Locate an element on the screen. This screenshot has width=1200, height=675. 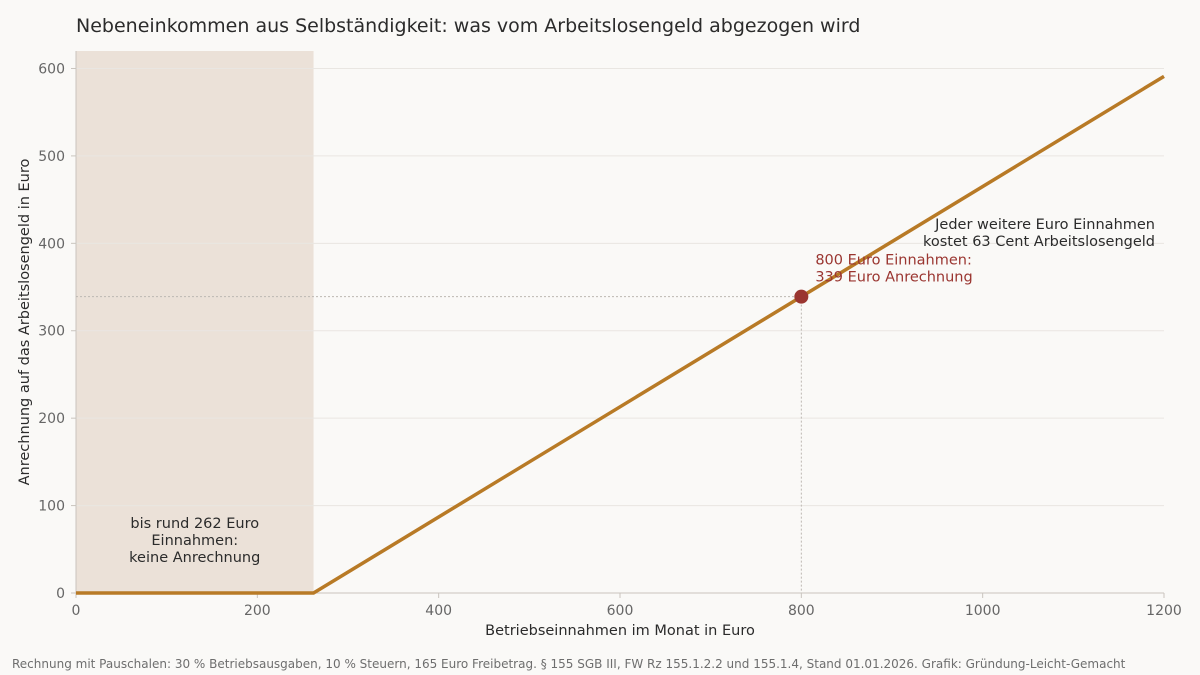
x-tick-label: 800 is located at coordinates (801, 611).